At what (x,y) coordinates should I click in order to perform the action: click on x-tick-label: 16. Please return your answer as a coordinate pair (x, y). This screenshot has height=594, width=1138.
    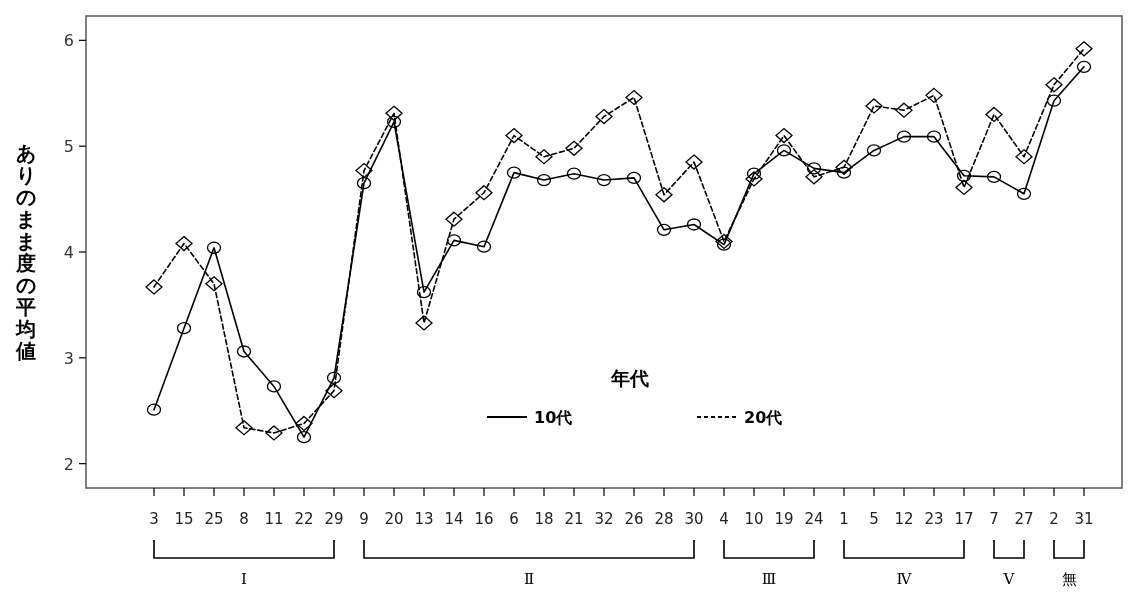
    Looking at the image, I should click on (484, 519).